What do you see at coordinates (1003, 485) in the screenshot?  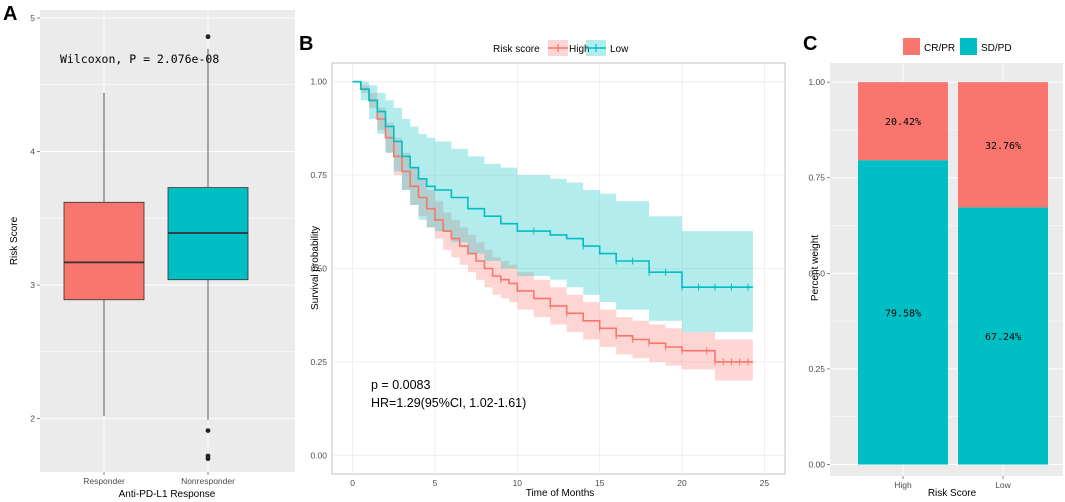 I see `c-x-tick-label: Low` at bounding box center [1003, 485].